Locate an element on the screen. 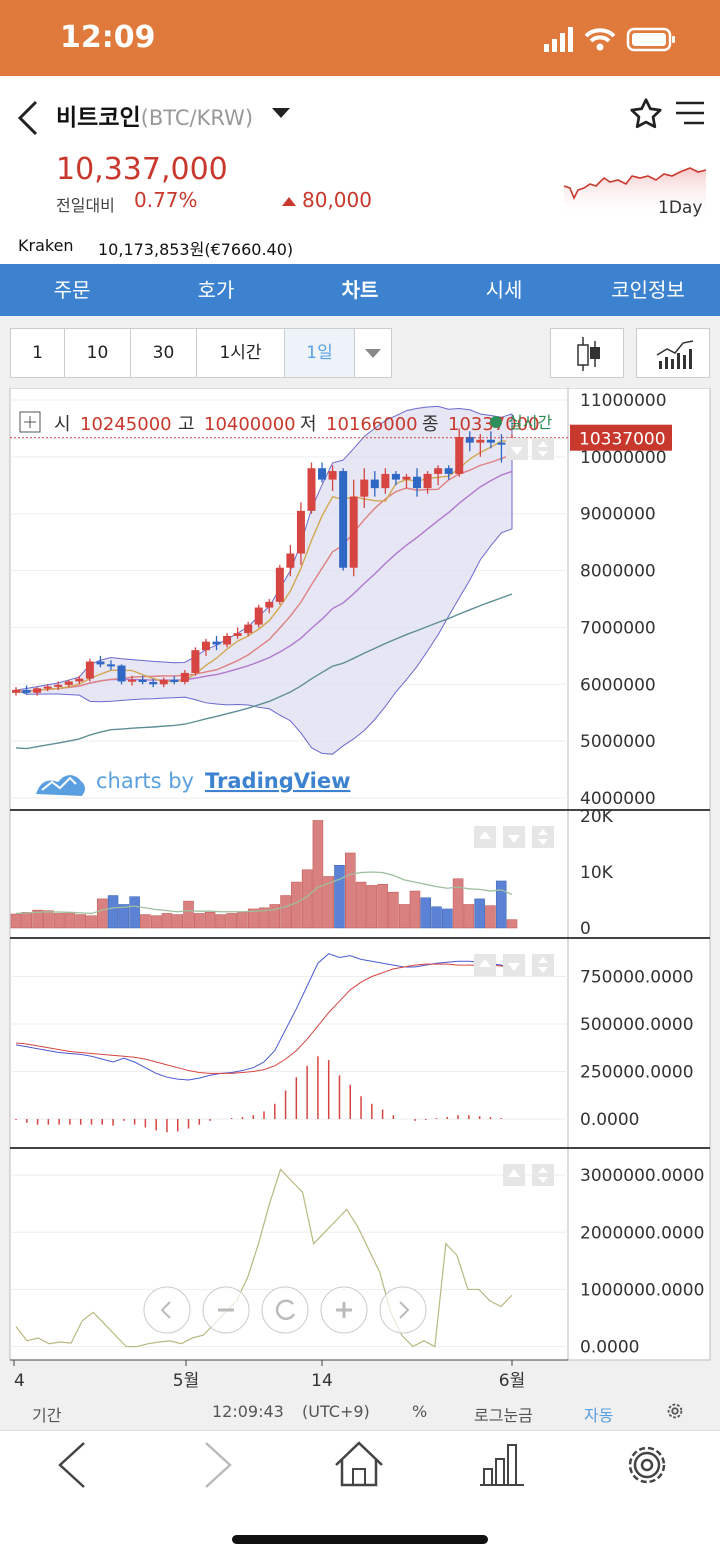 The height and width of the screenshot is (1558, 720). tradingview-watermark: charts by TradingView is located at coordinates (193, 782).